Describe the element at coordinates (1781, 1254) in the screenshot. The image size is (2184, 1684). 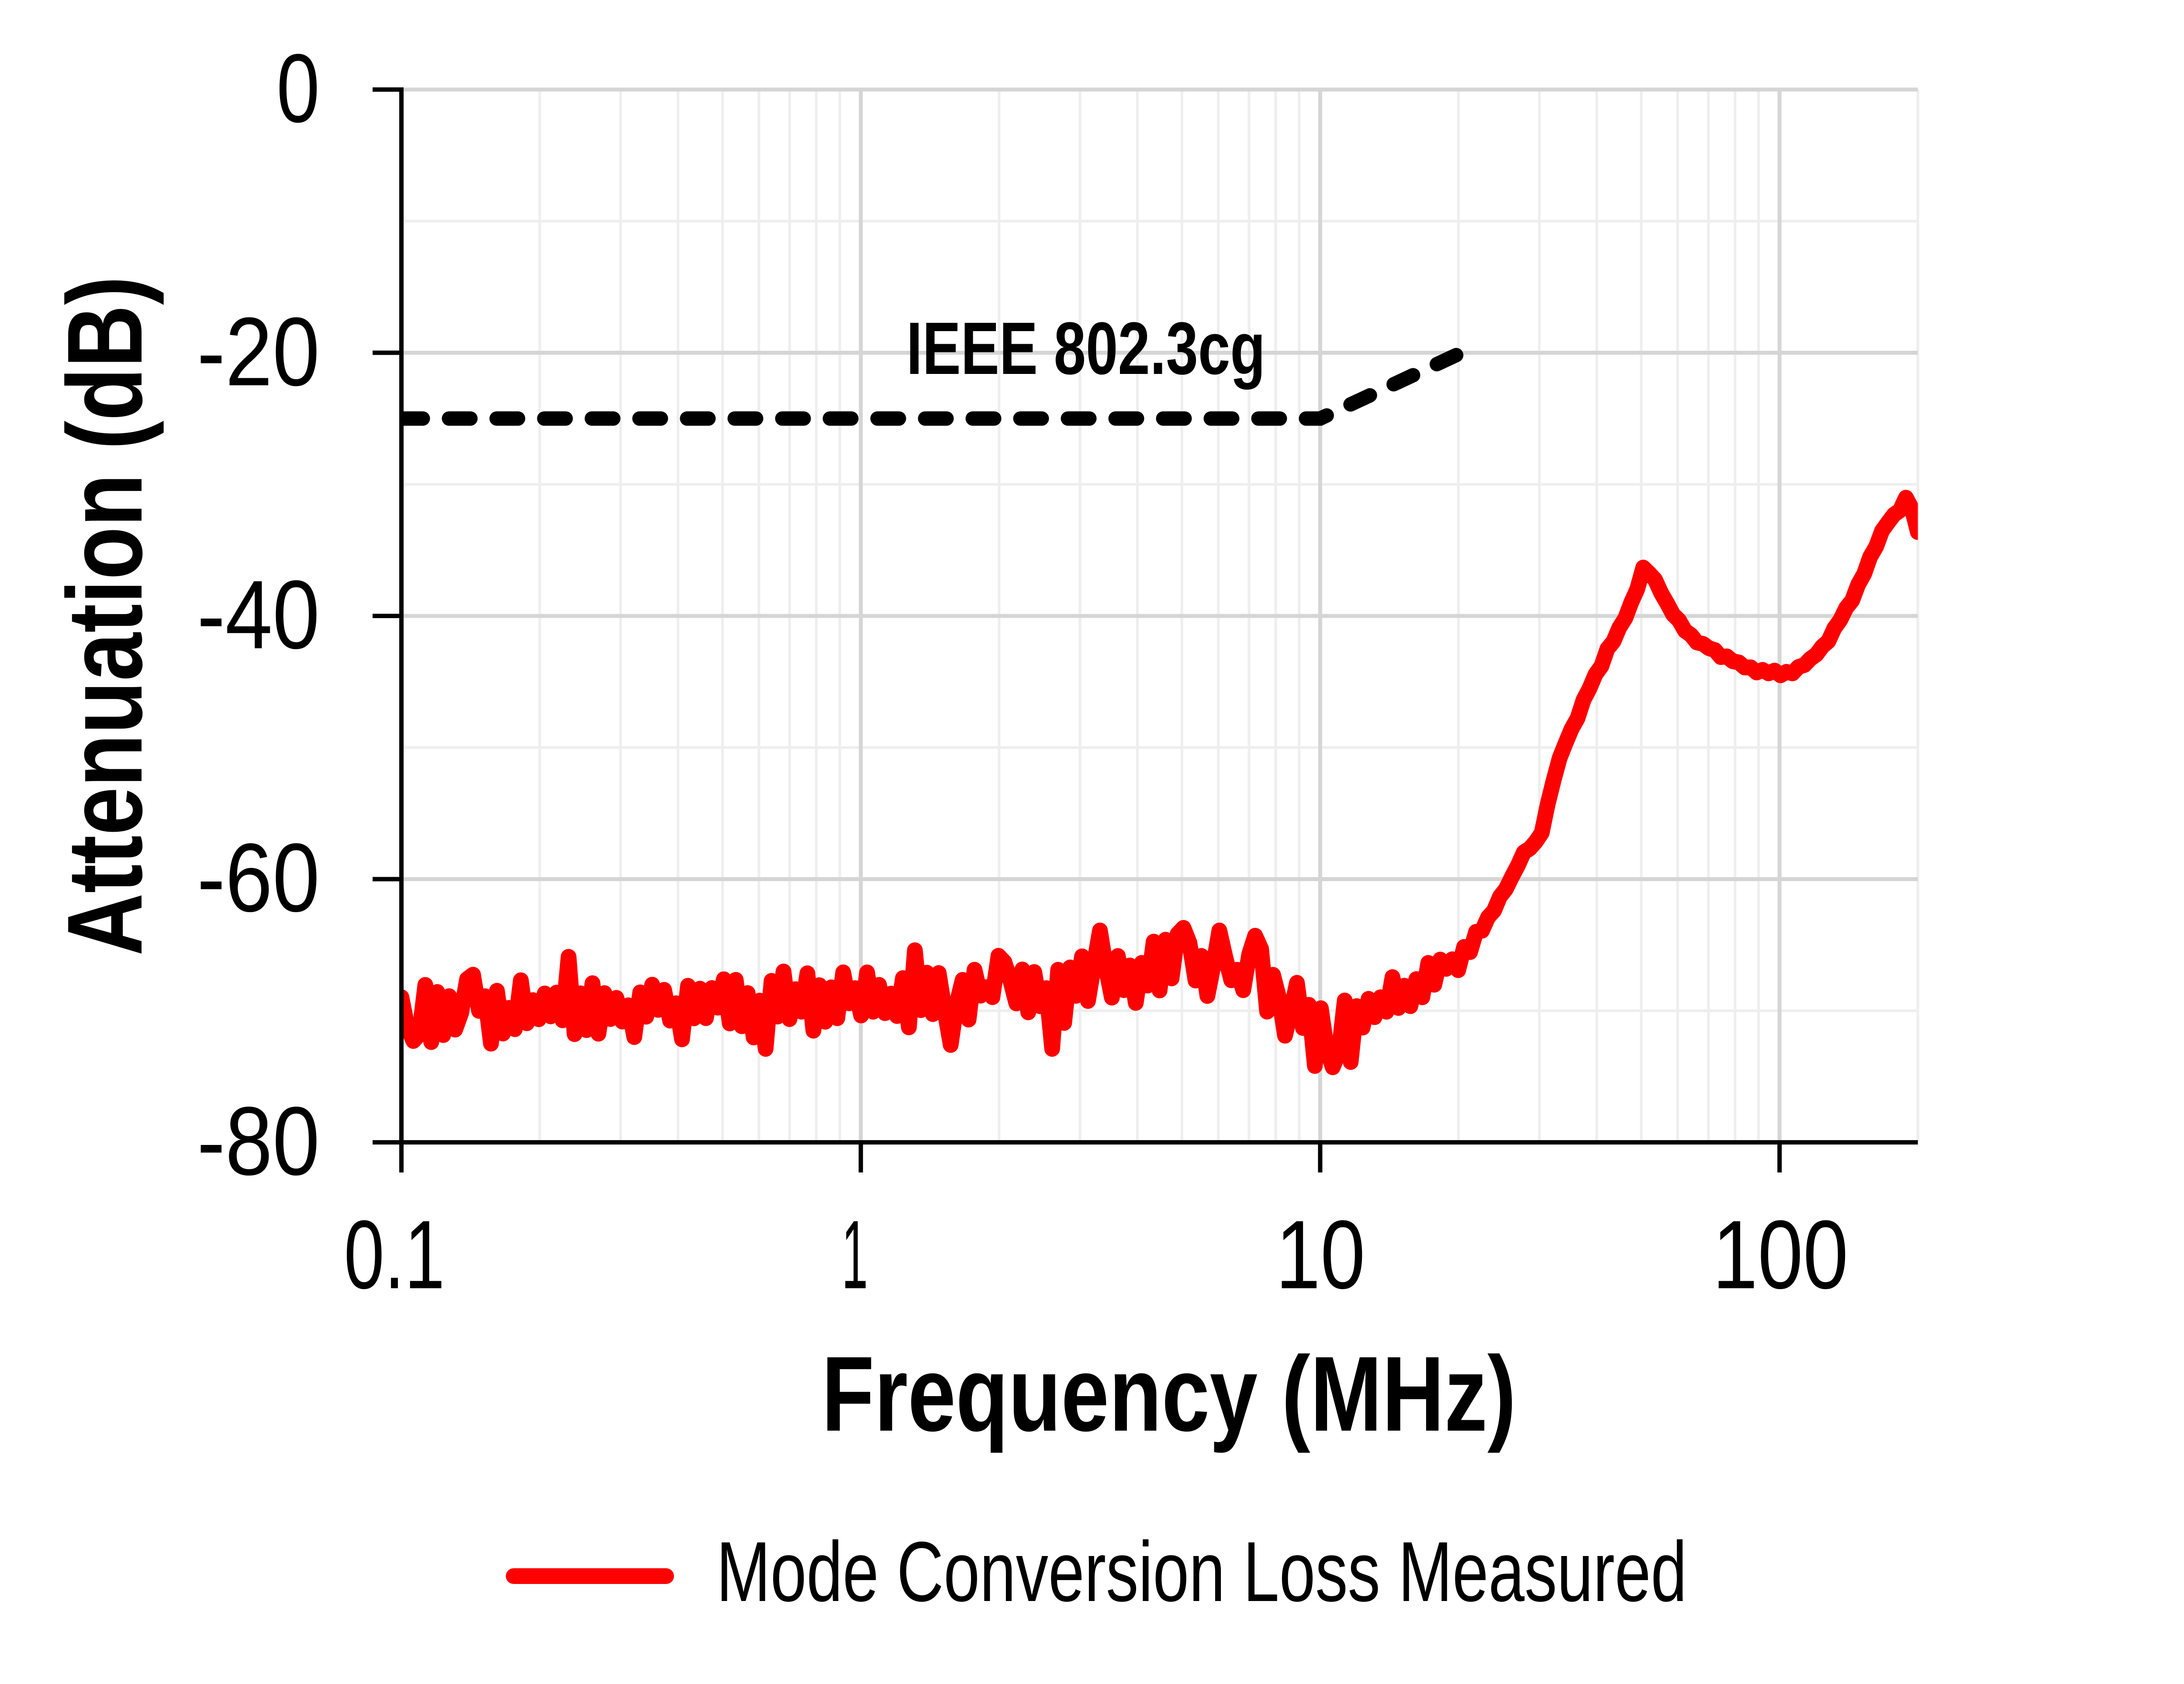
I see `svg-text: 100` at that location.